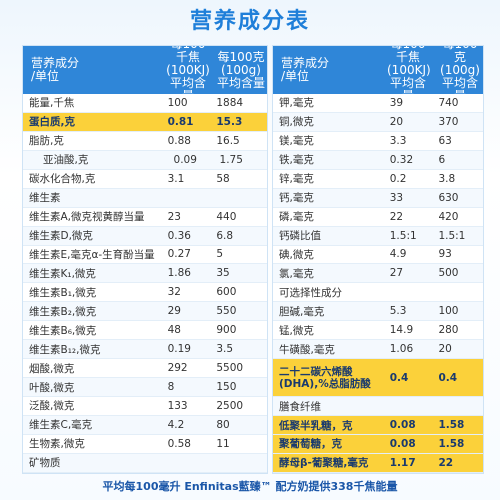 The height and width of the screenshot is (500, 500). What do you see at coordinates (250, 486) in the screenshot?
I see `energy-footnote: 平均每100毫升 Enfinitas藍臻™ 配方奶提供338千焦能量` at bounding box center [250, 486].